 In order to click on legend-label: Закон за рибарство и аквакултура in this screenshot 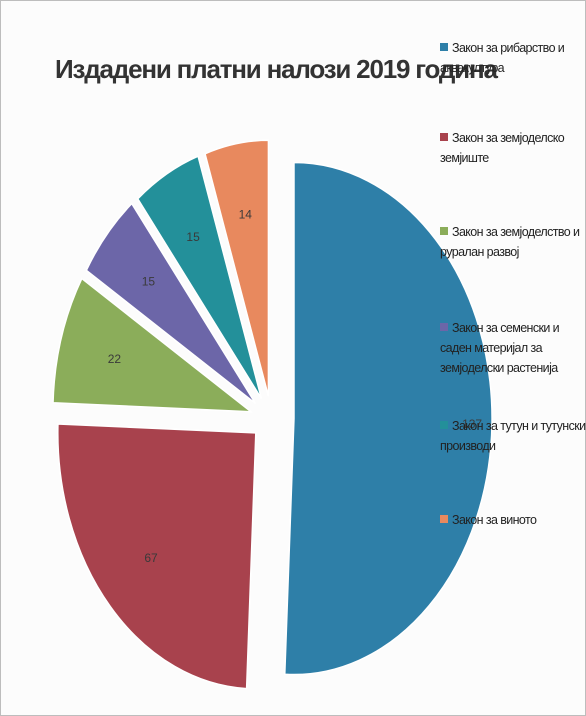, I will do `click(502, 58)`.